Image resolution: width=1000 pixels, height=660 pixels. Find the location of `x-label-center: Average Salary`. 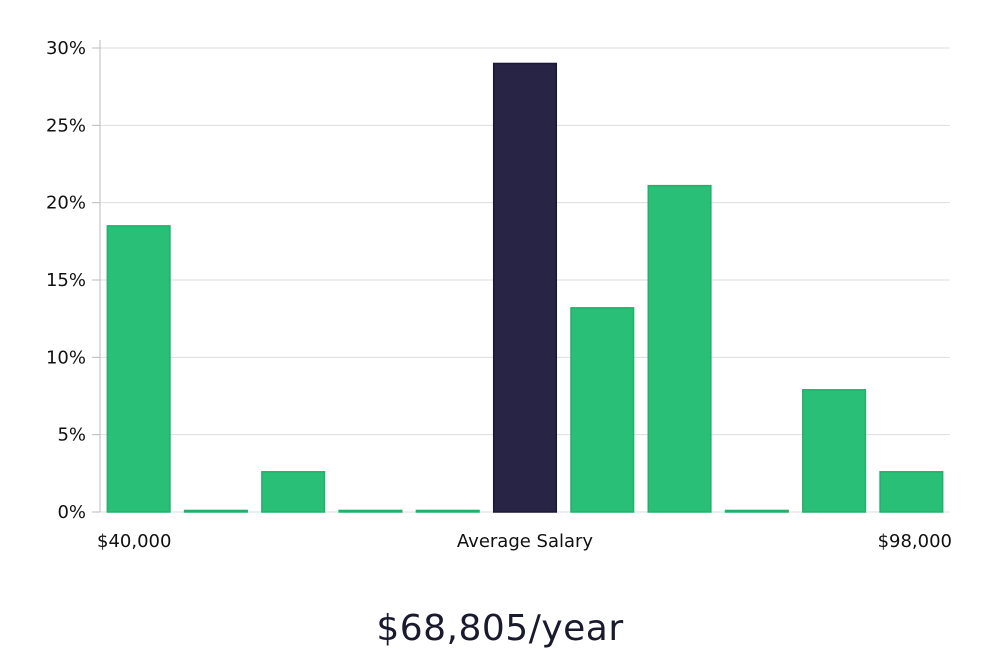

x-label-center: Average Salary is located at coordinates (525, 541).